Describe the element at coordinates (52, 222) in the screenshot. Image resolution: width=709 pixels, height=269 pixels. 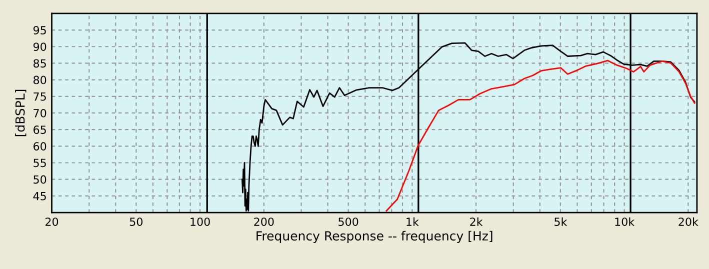
I see `x-tick-label: 20` at that location.